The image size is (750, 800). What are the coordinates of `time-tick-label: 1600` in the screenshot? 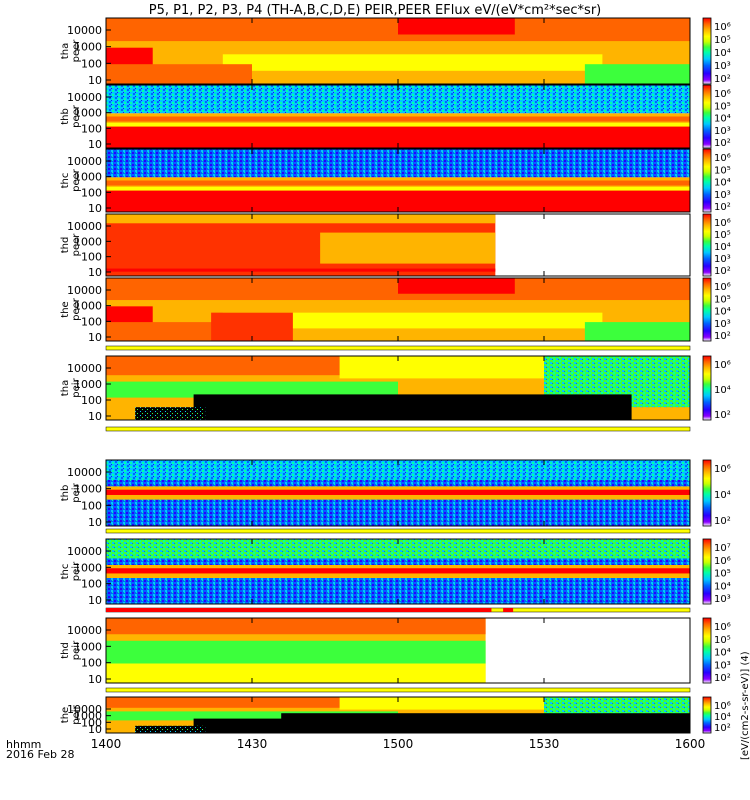 It's located at (690, 744).